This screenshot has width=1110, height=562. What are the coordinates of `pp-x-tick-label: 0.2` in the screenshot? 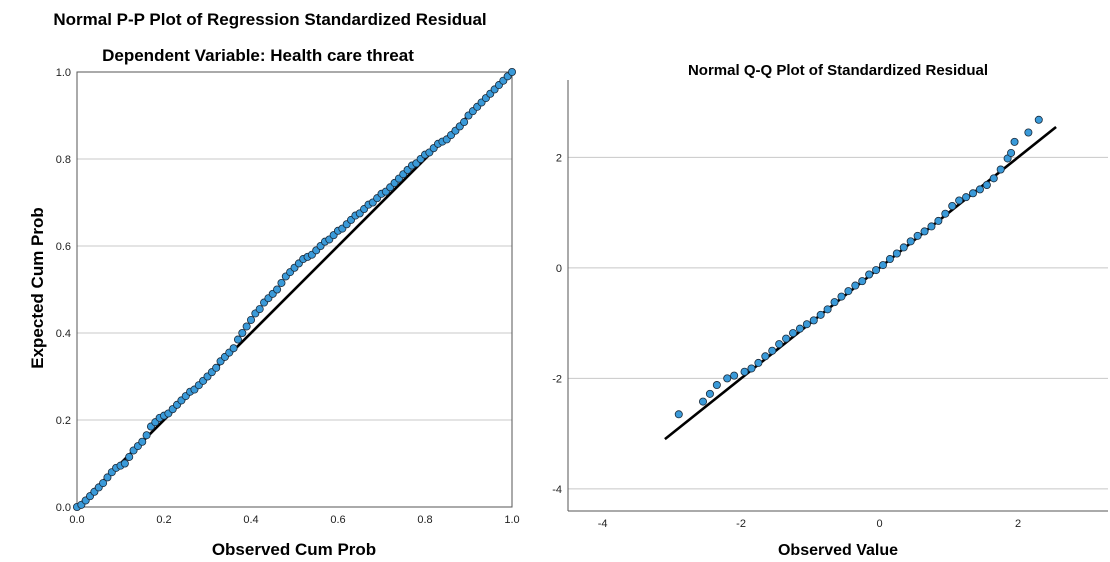 It's located at (163, 520).